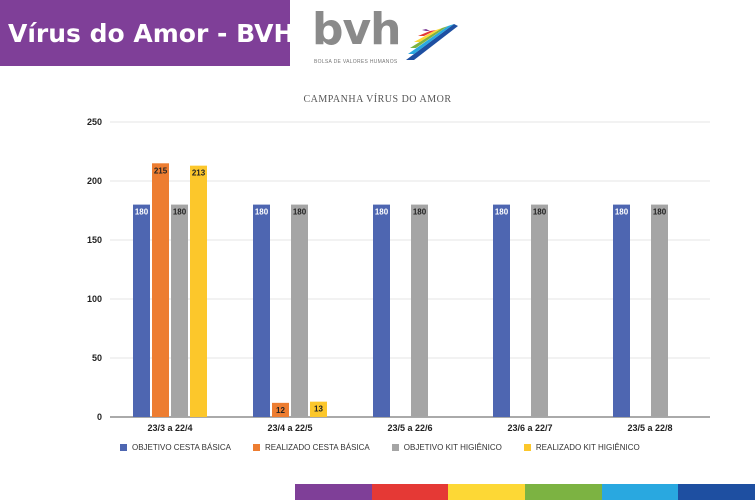  What do you see at coordinates (181, 447) in the screenshot?
I see `legend-label: OBJETIVO CESTA BÁSICA` at bounding box center [181, 447].